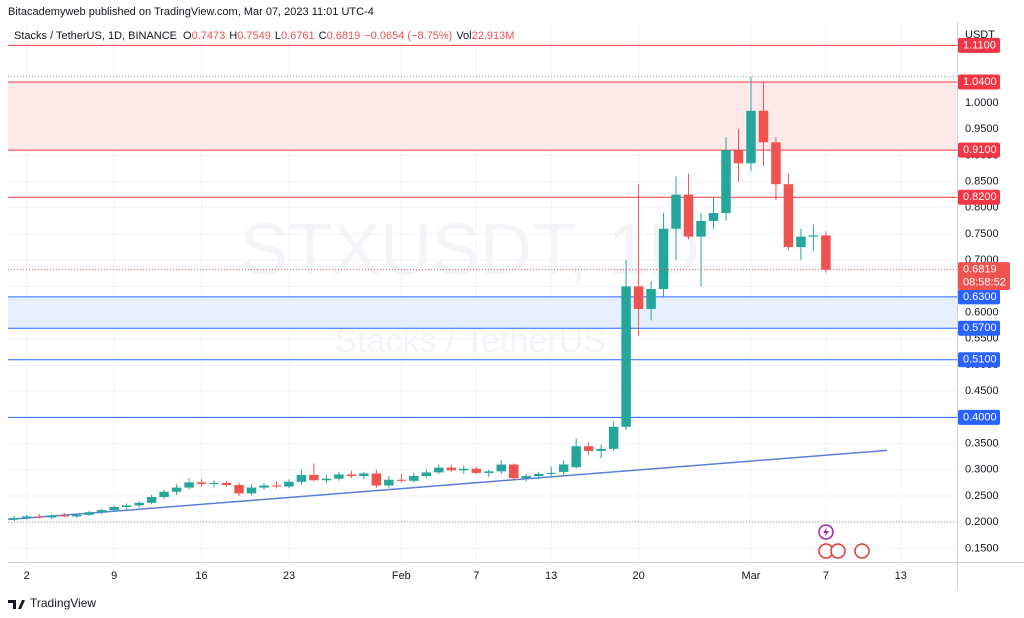 Image resolution: width=1024 pixels, height=618 pixels. What do you see at coordinates (278, 36) in the screenshot?
I see `legend-label: L` at bounding box center [278, 36].